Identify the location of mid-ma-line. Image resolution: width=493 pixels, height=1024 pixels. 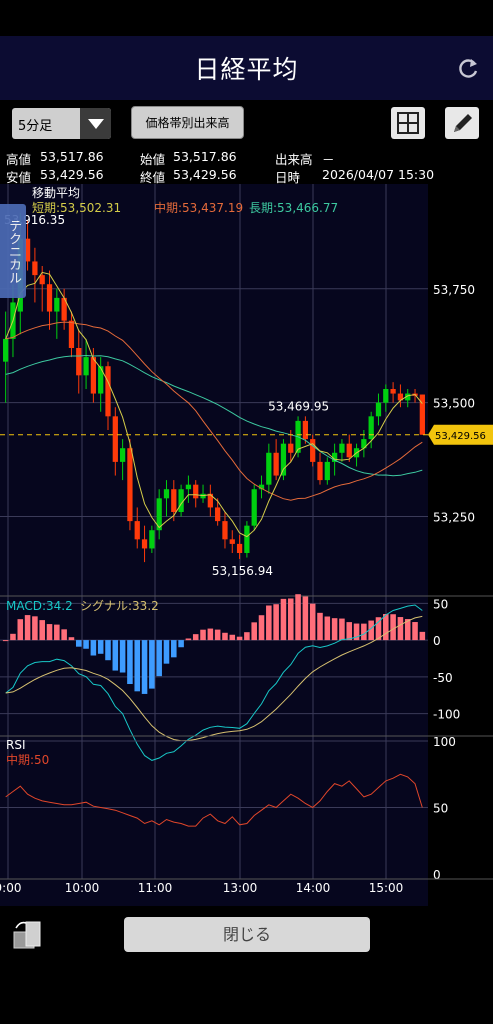
(214, 411).